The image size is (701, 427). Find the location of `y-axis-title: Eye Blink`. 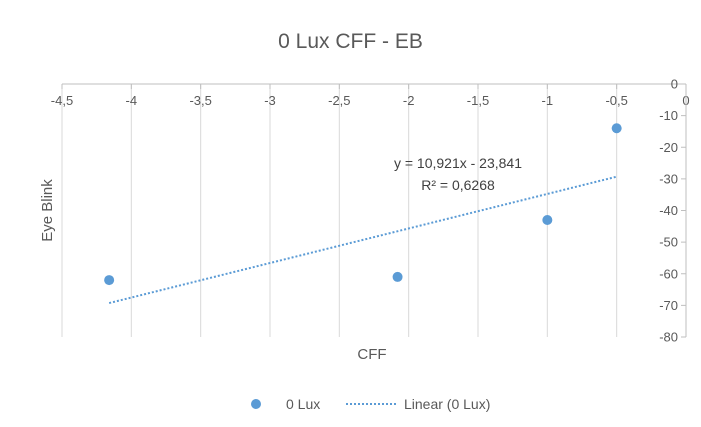

y-axis-title: Eye Blink is located at coordinates (47, 210).